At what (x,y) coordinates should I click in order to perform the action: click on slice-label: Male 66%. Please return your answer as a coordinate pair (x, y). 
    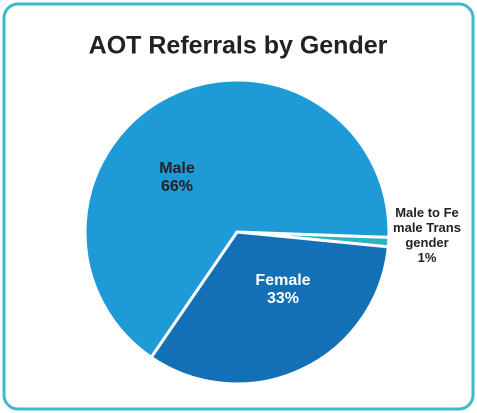
    Looking at the image, I should click on (177, 178).